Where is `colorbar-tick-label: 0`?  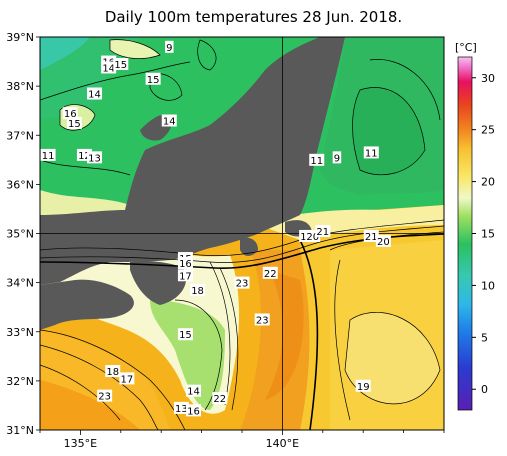
colorbar-tick-label: 0 is located at coordinates (484, 389).